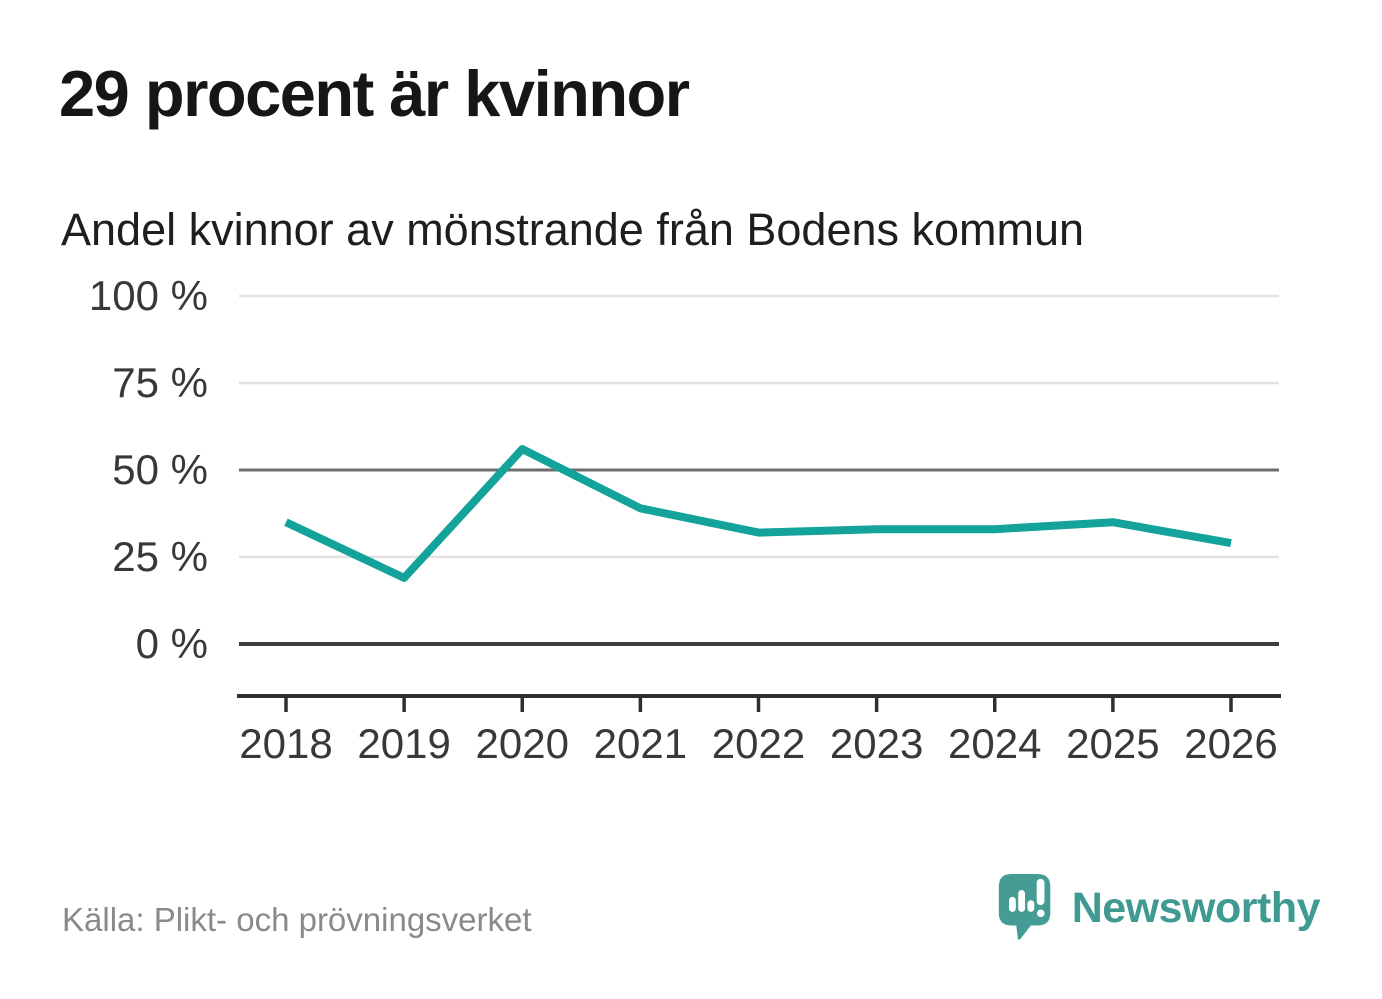 This screenshot has width=1382, height=999. Describe the element at coordinates (994, 743) in the screenshot. I see `x-tick-label-2024: 2024` at that location.